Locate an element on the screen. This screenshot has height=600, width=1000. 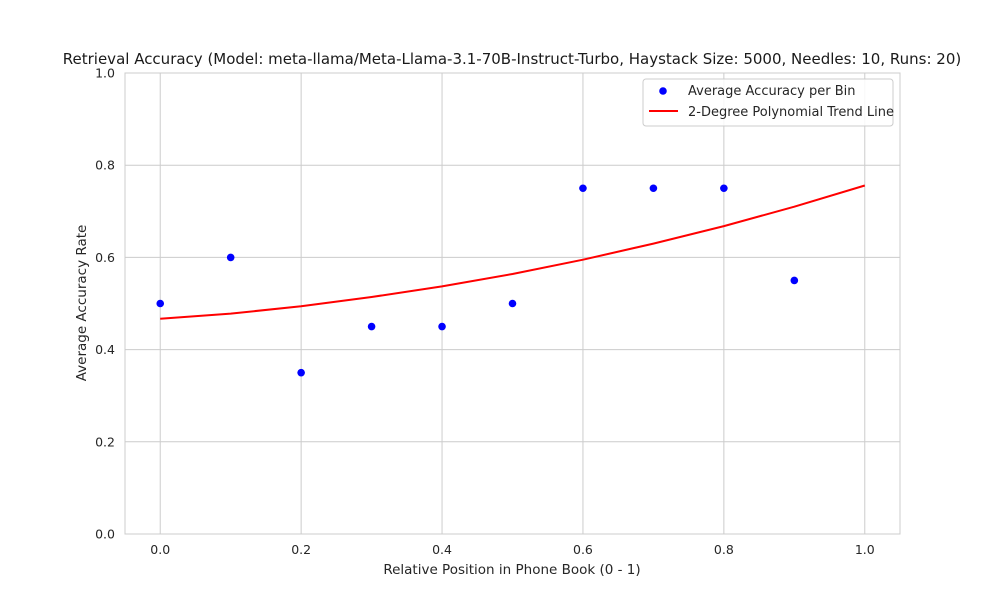
x-tick-labels: 0.0 0.2 0.4 0.6 0.8 1.0 is located at coordinates (512, 549).